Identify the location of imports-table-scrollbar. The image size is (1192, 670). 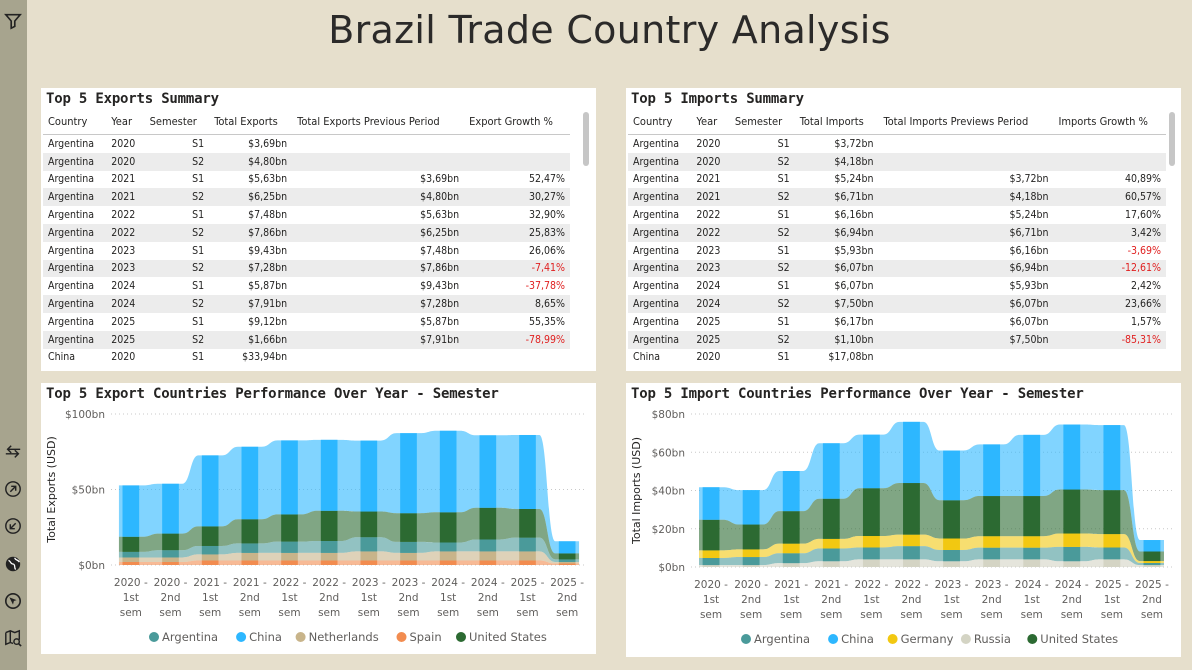
(1172, 139).